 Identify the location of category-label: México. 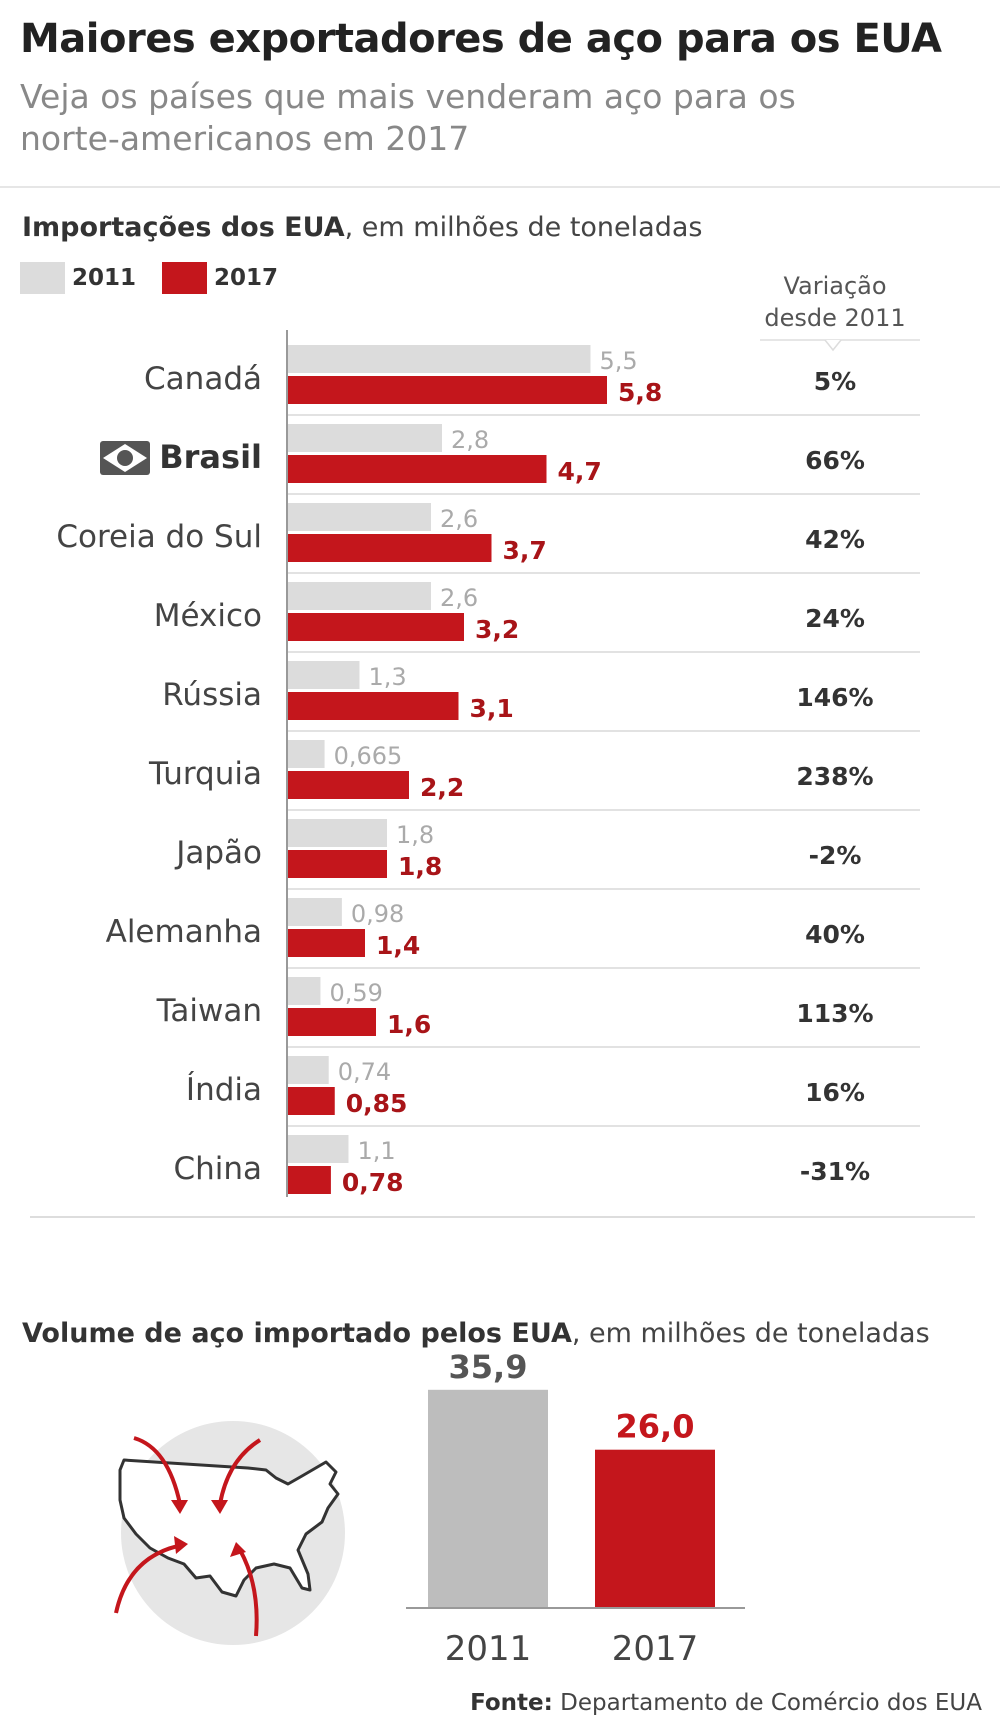
(208, 616).